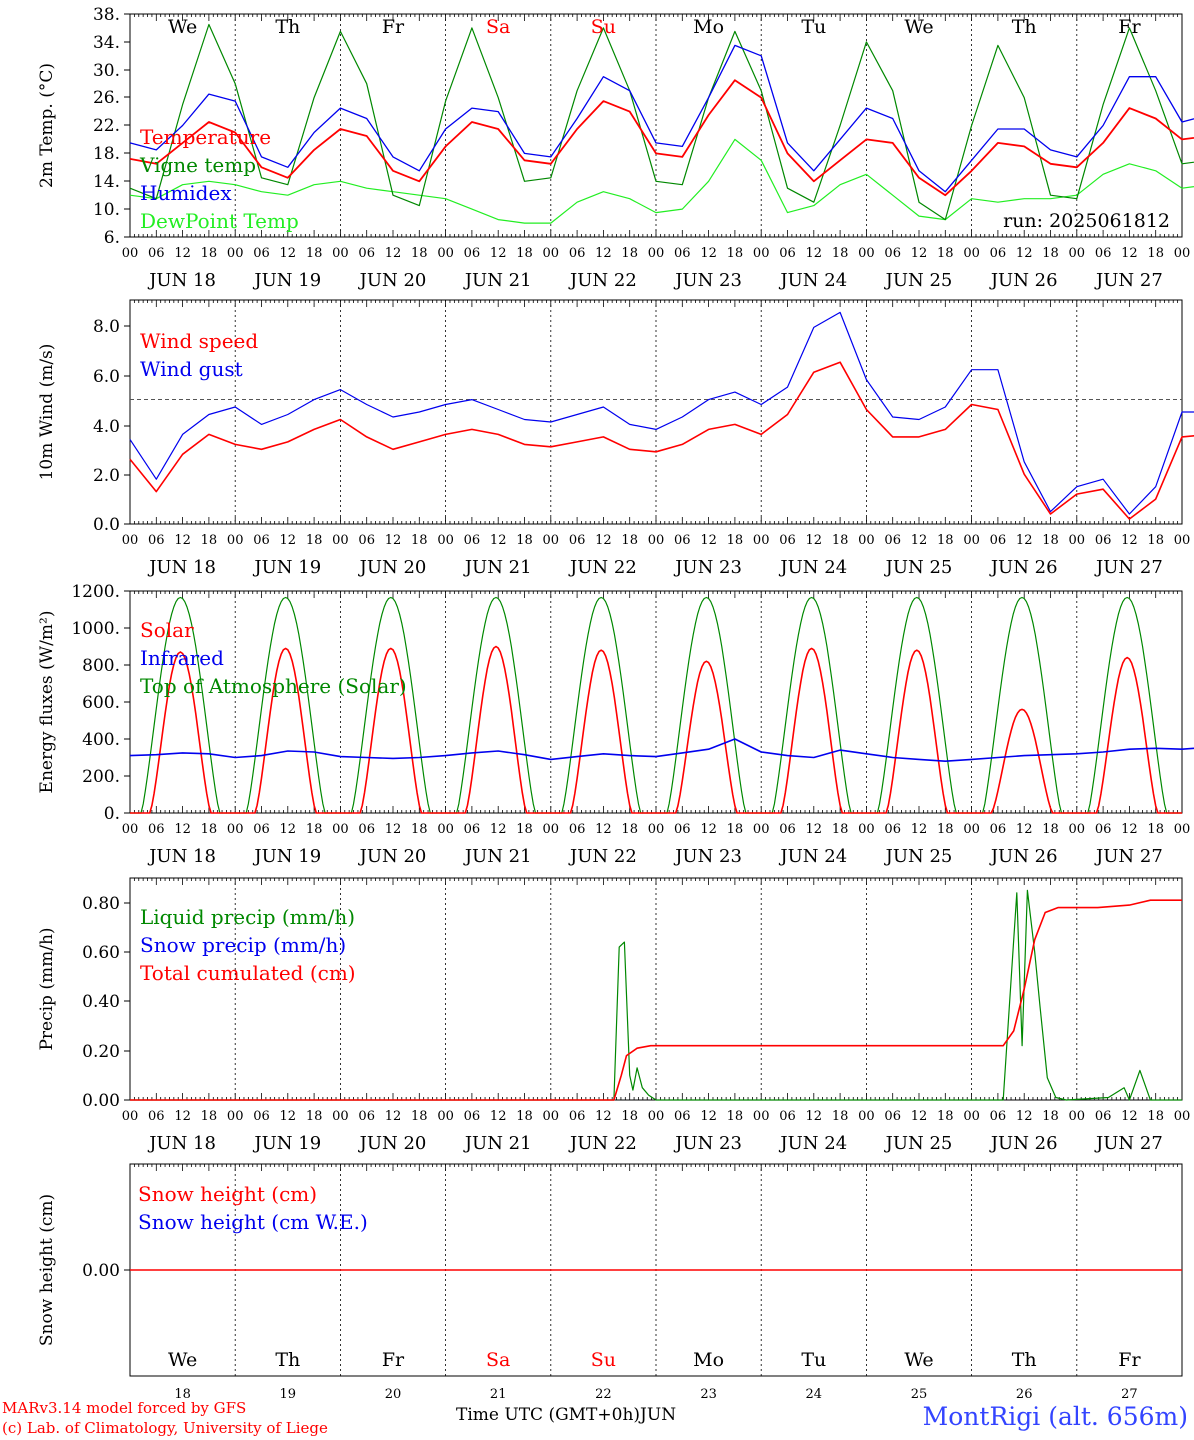 Image resolution: width=1194 pixels, height=1440 pixels. I want to click on y-tick-label: 0.80, so click(101, 904).